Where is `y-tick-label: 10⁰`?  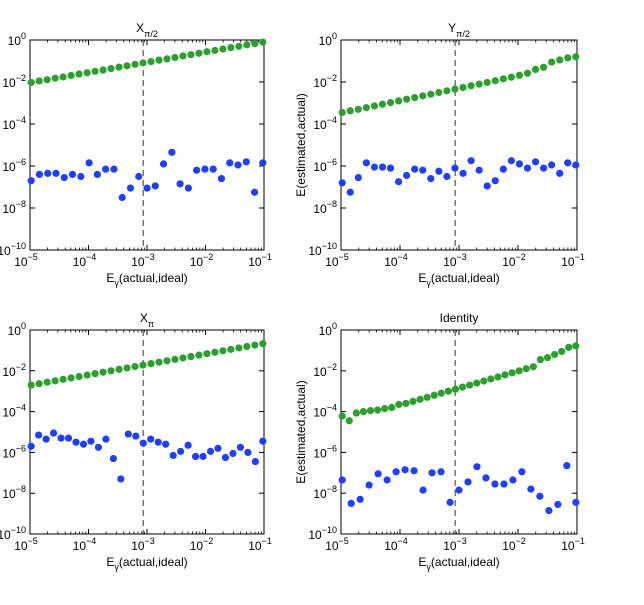
y-tick-label: 10⁰ is located at coordinates (328, 39).